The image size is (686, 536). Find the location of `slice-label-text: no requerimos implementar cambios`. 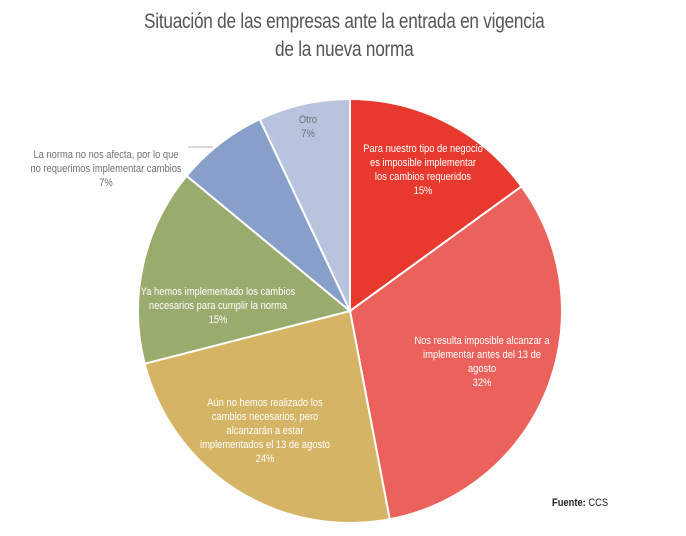

slice-label-text: no requerimos implementar cambios is located at coordinates (106, 169).